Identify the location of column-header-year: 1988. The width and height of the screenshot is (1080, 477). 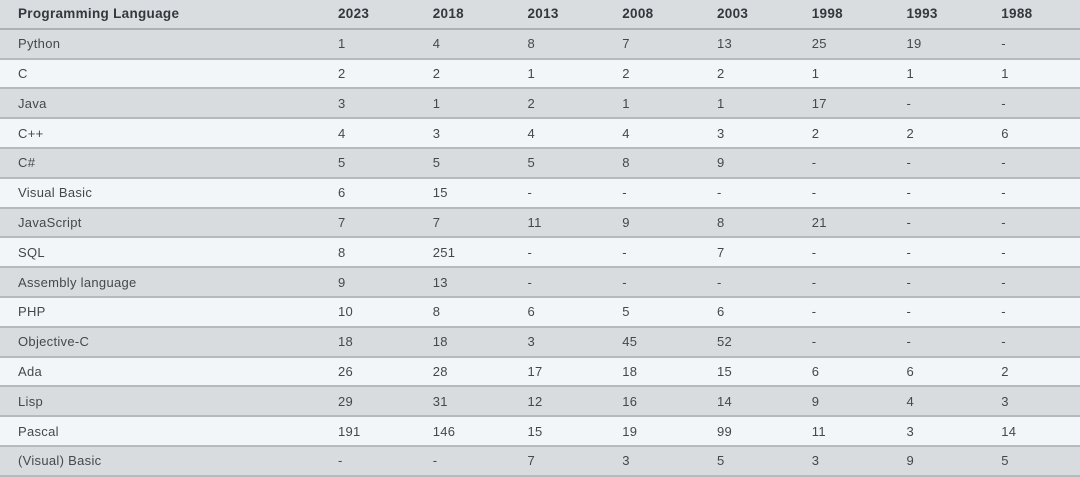
(1032, 15).